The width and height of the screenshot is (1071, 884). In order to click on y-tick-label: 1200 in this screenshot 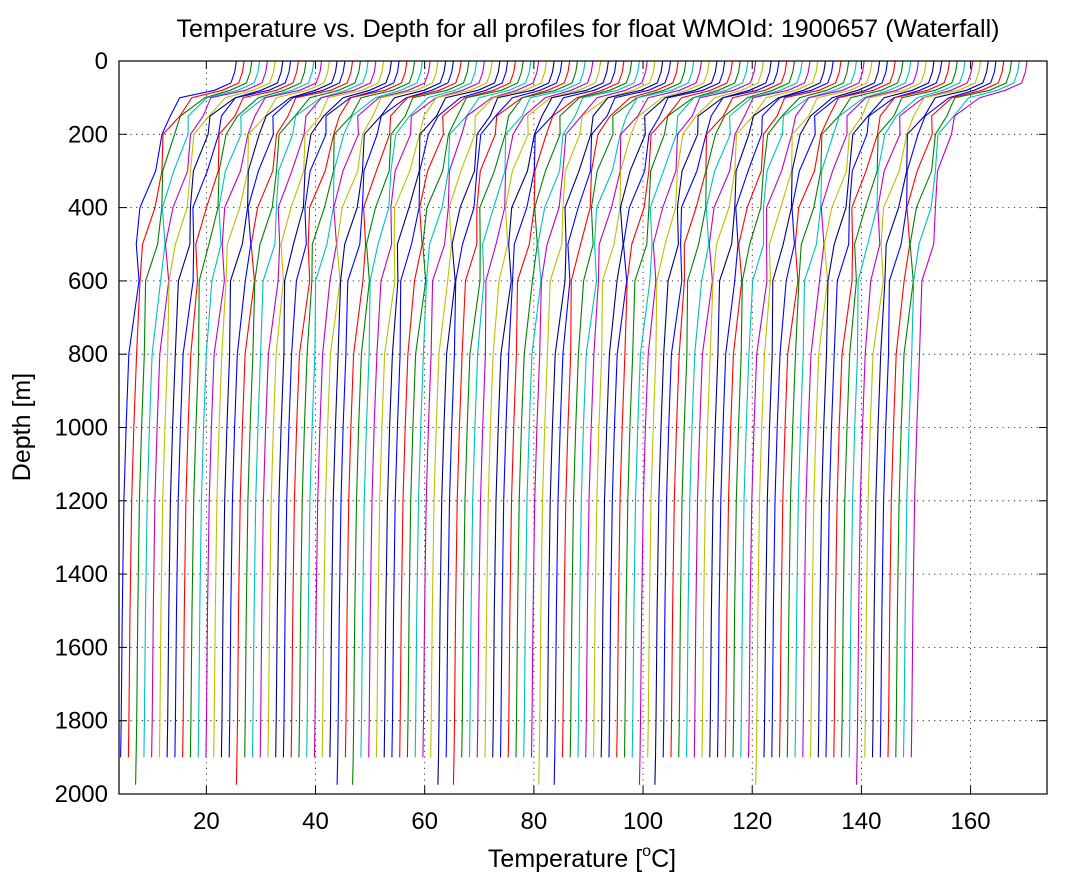, I will do `click(81, 501)`.